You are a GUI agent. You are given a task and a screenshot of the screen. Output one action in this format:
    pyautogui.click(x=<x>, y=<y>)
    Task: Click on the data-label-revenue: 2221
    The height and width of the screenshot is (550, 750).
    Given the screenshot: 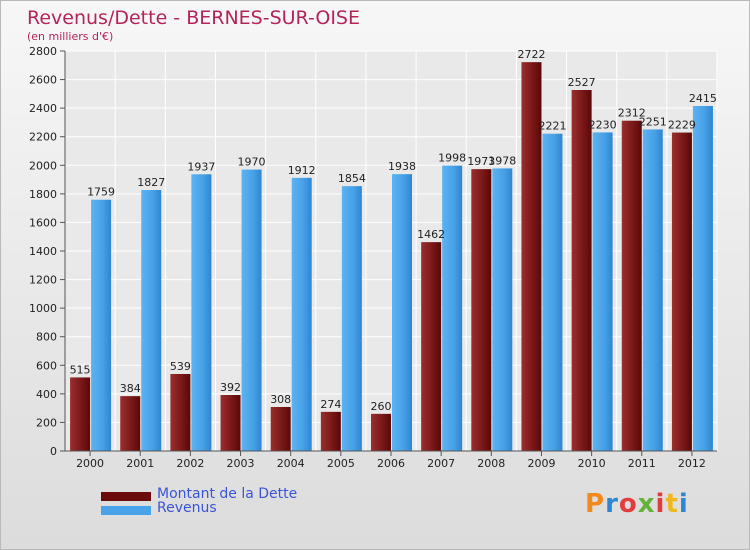 What is the action you would take?
    pyautogui.click(x=552, y=126)
    